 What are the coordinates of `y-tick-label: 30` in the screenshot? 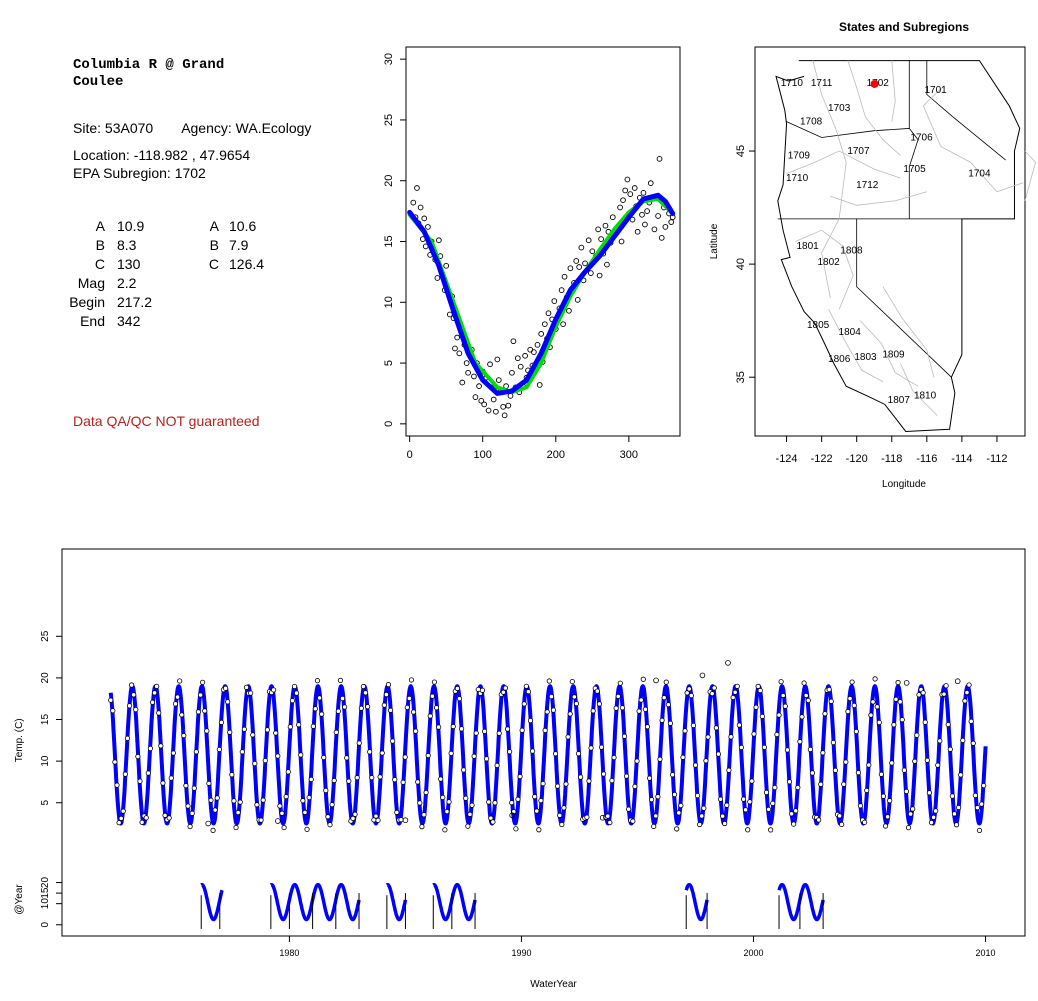 It's located at (389, 59).